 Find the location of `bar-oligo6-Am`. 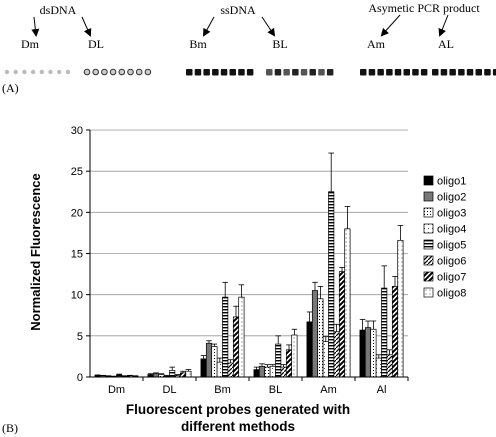

bar-oligo6-Am is located at coordinates (336, 354).